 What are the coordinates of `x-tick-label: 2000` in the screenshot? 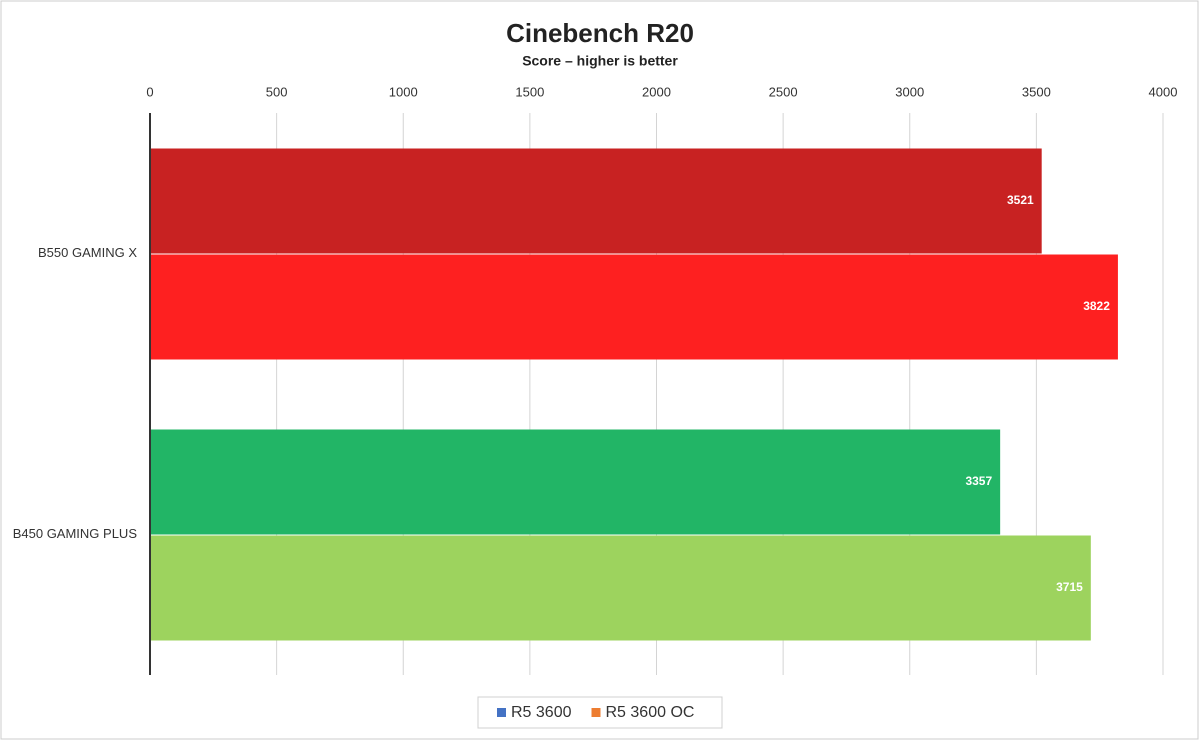 It's located at (656, 91).